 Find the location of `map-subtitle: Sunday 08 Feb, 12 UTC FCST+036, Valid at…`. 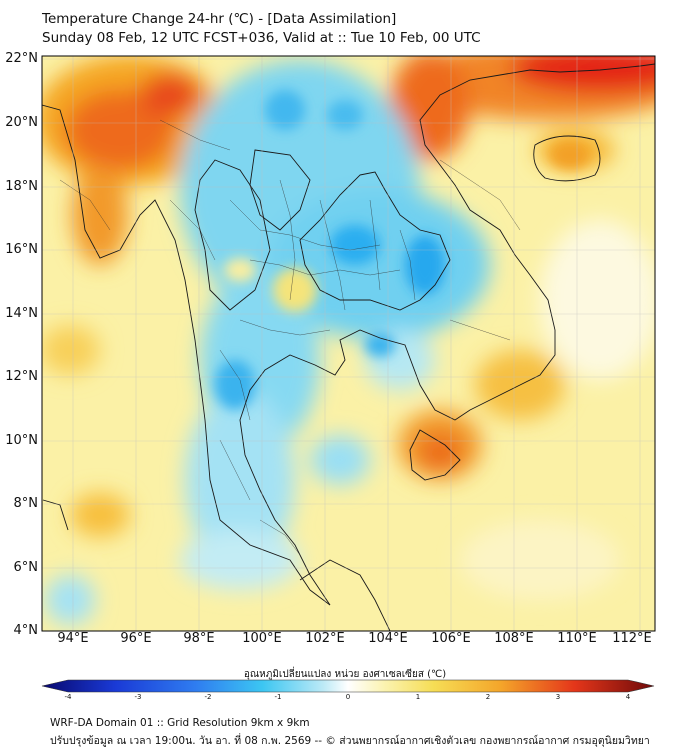

map-subtitle: Sunday 08 Feb, 12 UTC FCST+036, Valid at… is located at coordinates (261, 38).